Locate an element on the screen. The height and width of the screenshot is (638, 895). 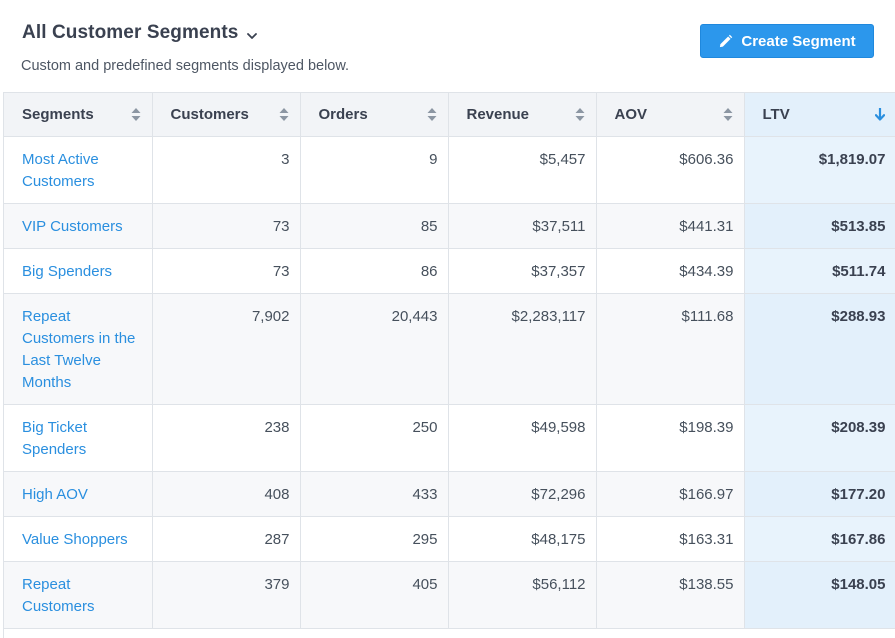
pencil-icon is located at coordinates (726, 40).